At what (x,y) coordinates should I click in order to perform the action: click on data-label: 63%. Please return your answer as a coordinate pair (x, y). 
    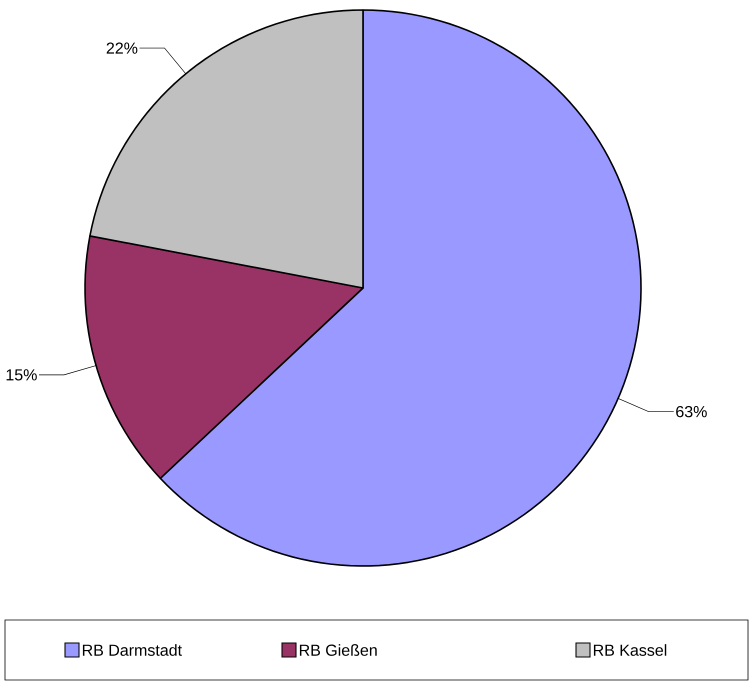
    Looking at the image, I should click on (691, 412).